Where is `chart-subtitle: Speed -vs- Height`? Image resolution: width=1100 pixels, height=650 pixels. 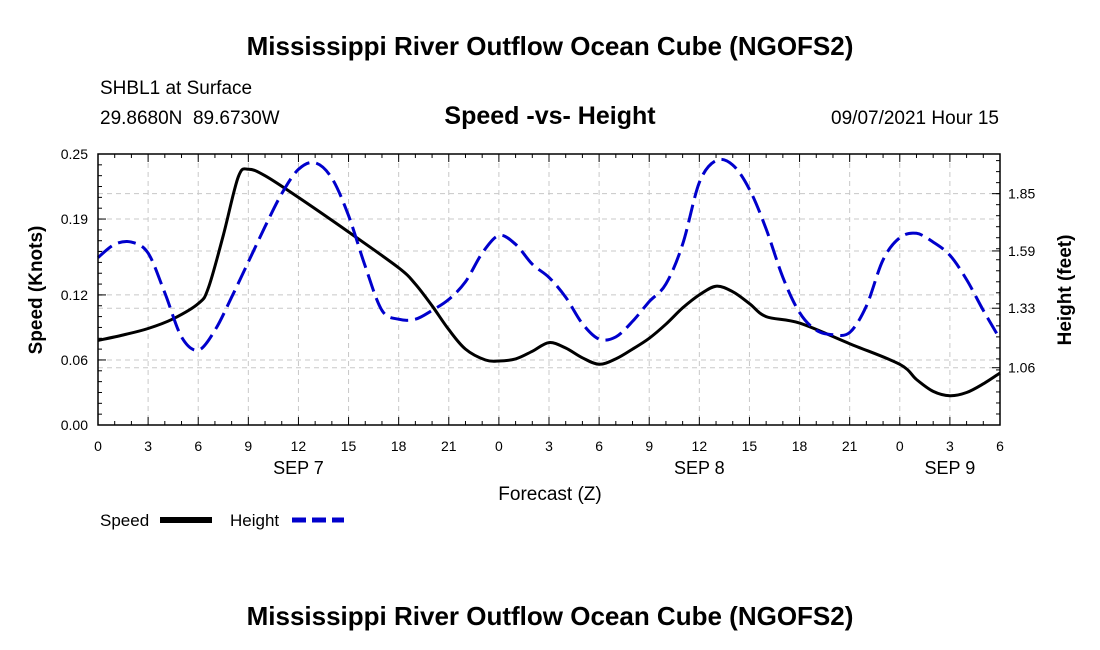
chart-subtitle: Speed -vs- Height is located at coordinates (550, 116).